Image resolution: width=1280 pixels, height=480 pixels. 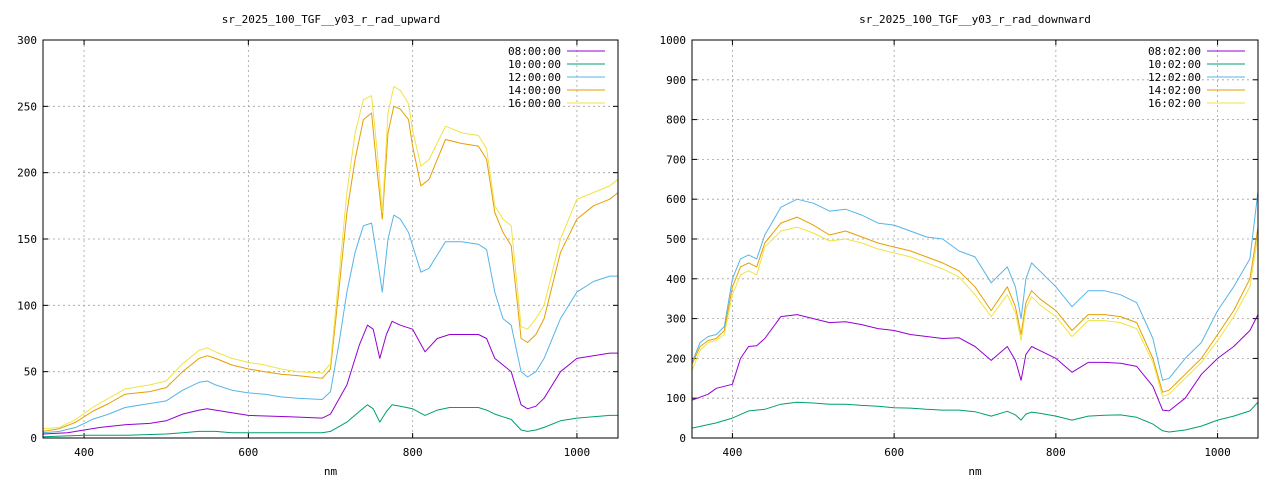 I want to click on chart-title: sr_2025_100_TGF__y03_r_rad_downward, so click(x=975, y=19).